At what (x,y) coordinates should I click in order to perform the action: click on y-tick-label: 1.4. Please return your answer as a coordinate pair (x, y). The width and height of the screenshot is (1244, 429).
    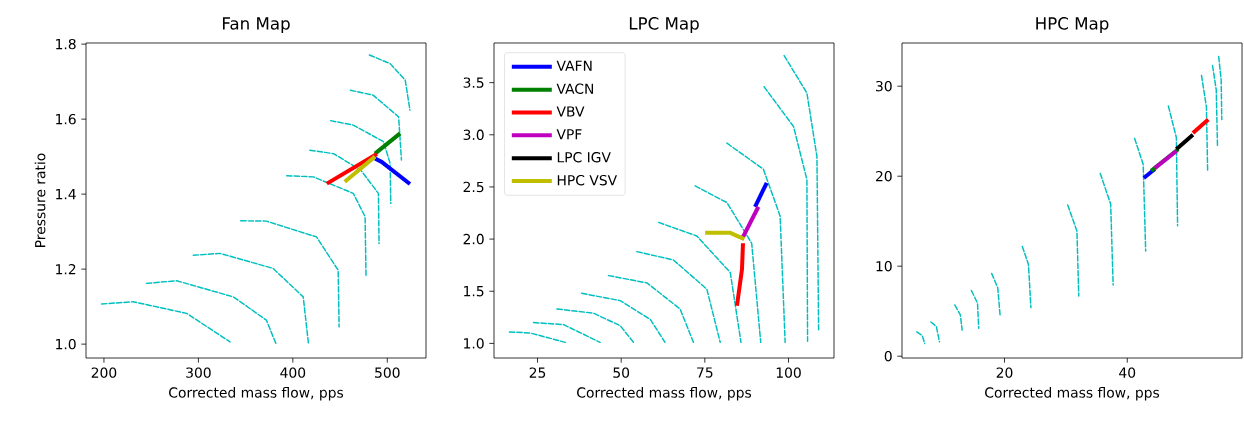
    Looking at the image, I should click on (66, 194).